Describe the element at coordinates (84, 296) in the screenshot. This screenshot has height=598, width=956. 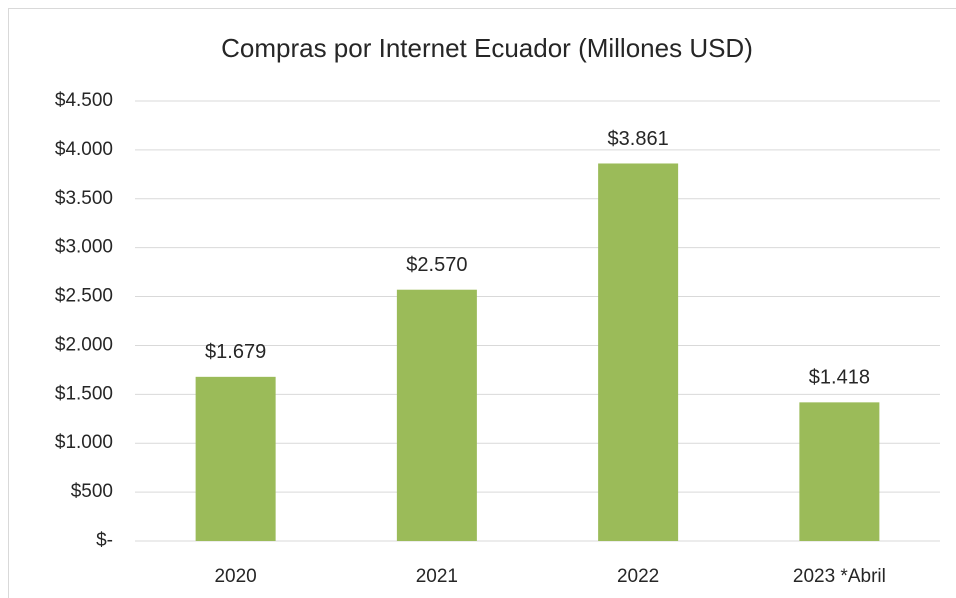
I see `y-tick-label: $2.500` at that location.